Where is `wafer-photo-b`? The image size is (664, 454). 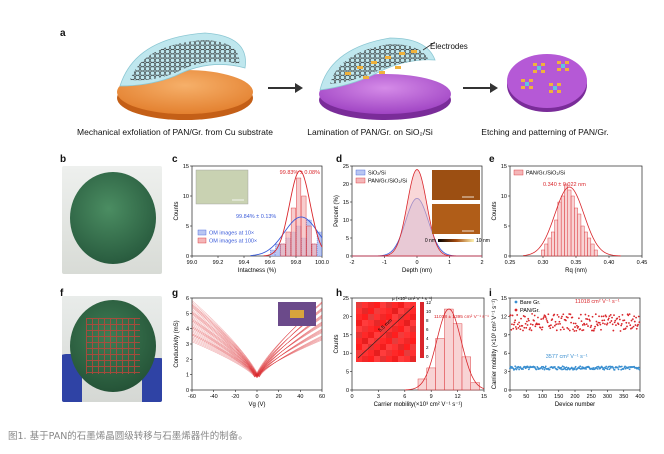 wafer-photo-b is located at coordinates (112, 220).